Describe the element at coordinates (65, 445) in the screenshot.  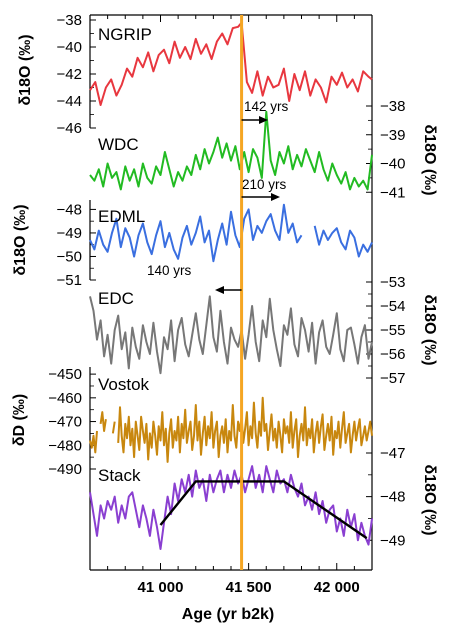
I see `y-tick-label-vostok: −480` at that location.